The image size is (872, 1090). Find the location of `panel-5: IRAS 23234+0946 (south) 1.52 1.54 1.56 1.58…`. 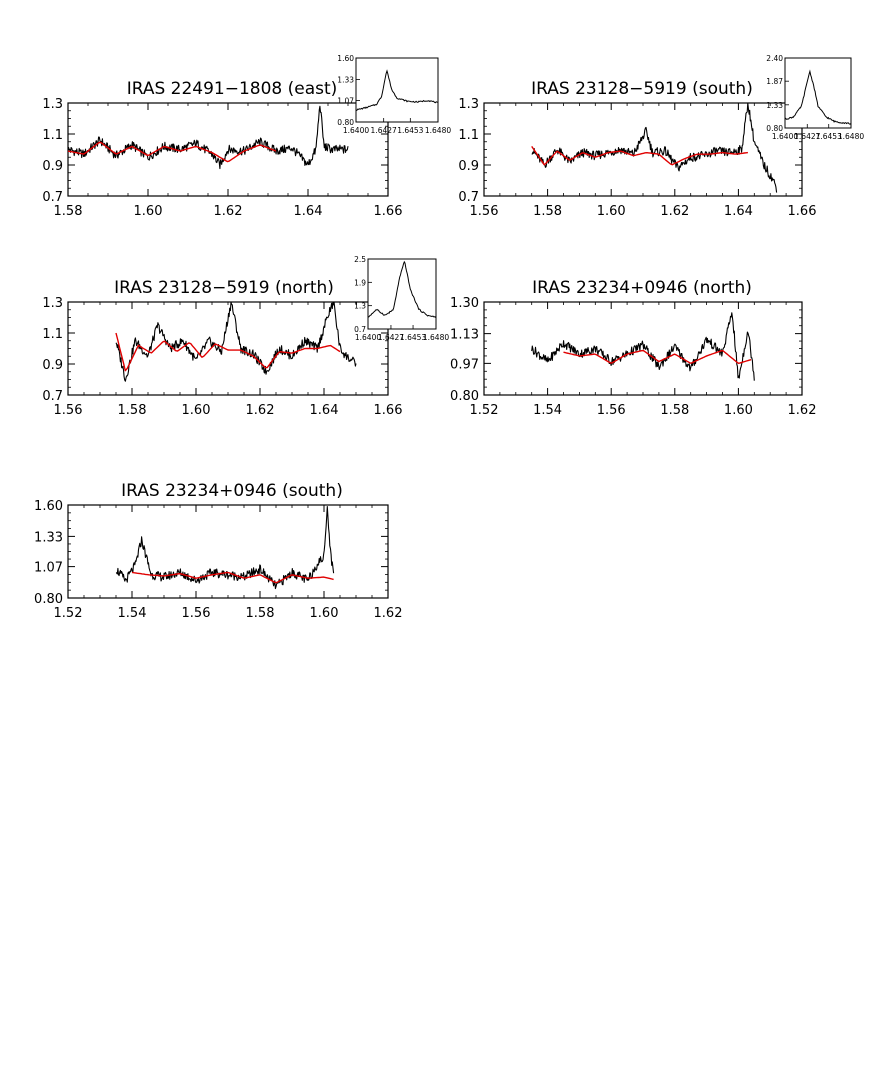

panel-5: IRAS 23234+0946 (south) 1.52 1.54 1.56 1.58… is located at coordinates (218, 551).